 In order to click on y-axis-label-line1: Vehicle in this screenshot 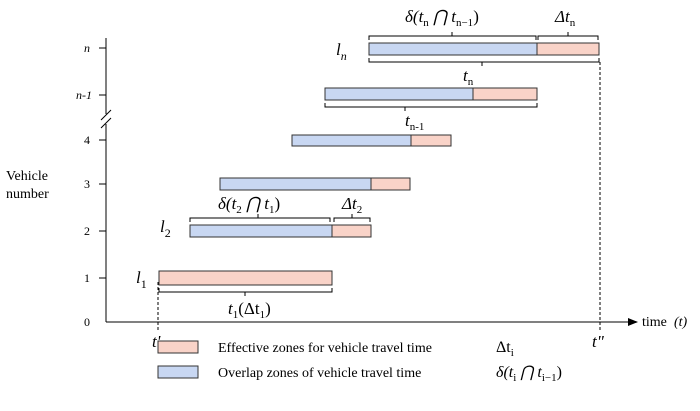, I will do `click(27, 176)`.